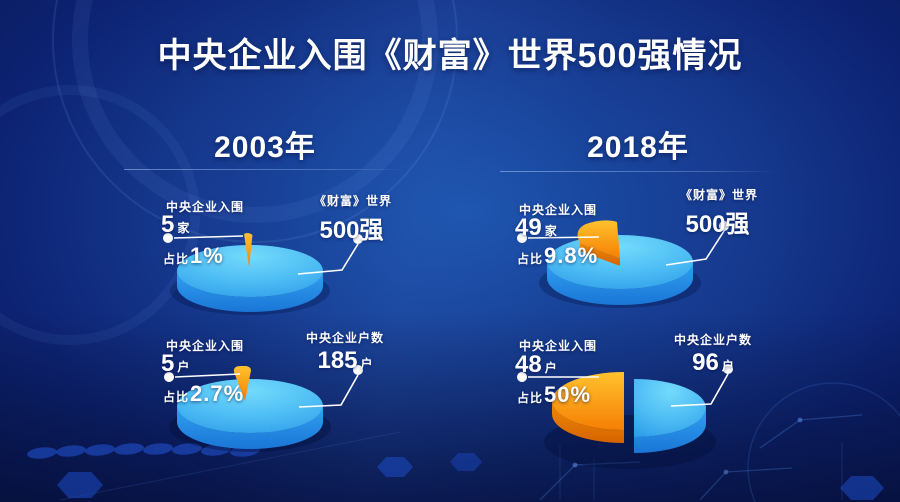  What do you see at coordinates (345, 360) in the screenshot?
I see `reference-value: 185 户` at bounding box center [345, 360].